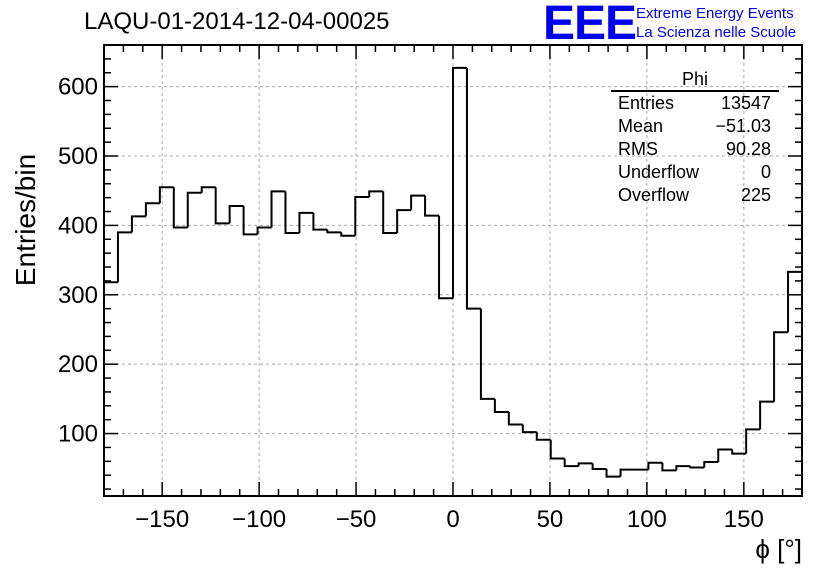 The width and height of the screenshot is (836, 572). What do you see at coordinates (259, 519) in the screenshot?
I see `x-tick-label: −100` at bounding box center [259, 519].